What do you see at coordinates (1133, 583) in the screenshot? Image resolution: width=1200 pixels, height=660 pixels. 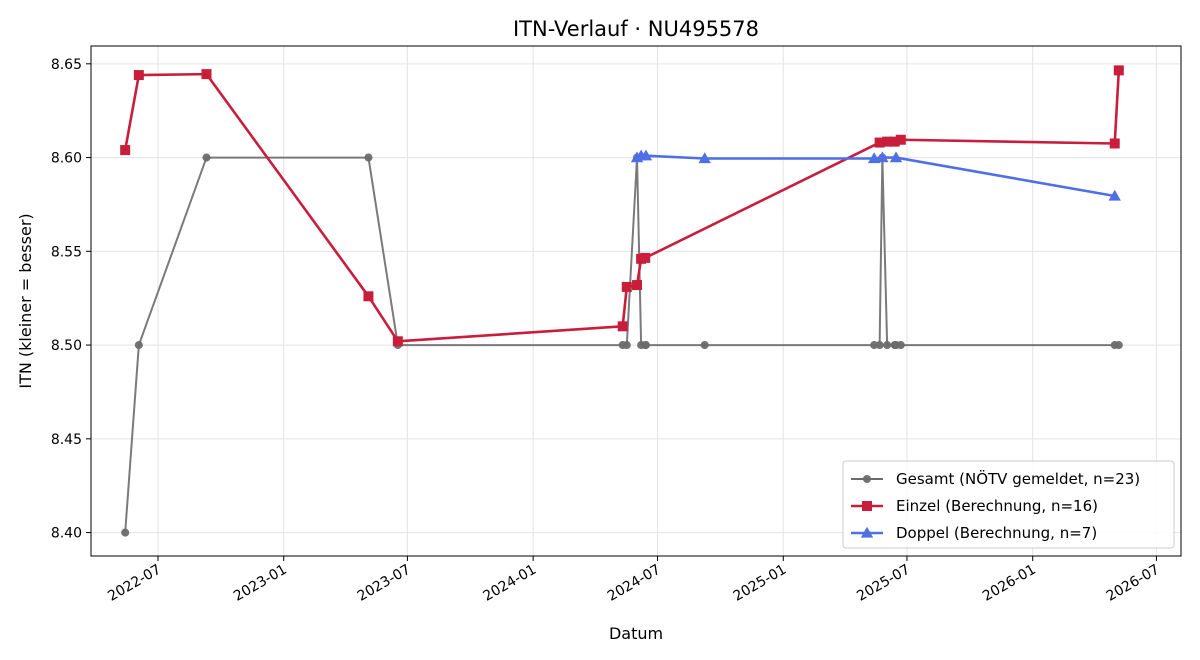 I see `x-tick-label: 2026-07` at bounding box center [1133, 583].